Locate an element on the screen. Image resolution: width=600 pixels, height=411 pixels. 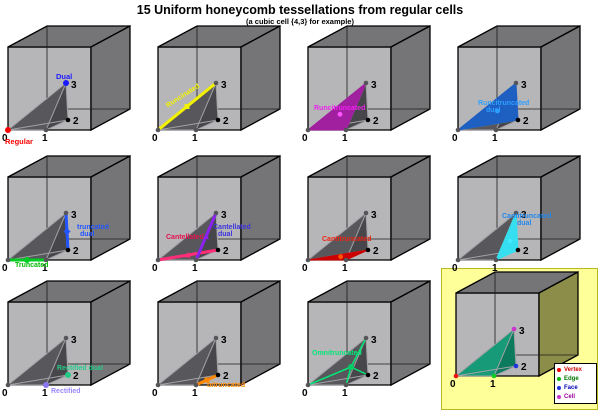
legend-label-cell: Cell is located at coordinates (570, 397).